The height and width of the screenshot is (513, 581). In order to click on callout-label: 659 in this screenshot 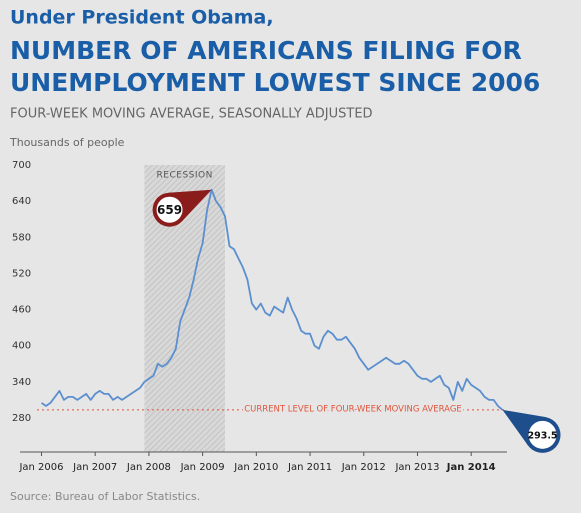, I will do `click(169, 210)`.